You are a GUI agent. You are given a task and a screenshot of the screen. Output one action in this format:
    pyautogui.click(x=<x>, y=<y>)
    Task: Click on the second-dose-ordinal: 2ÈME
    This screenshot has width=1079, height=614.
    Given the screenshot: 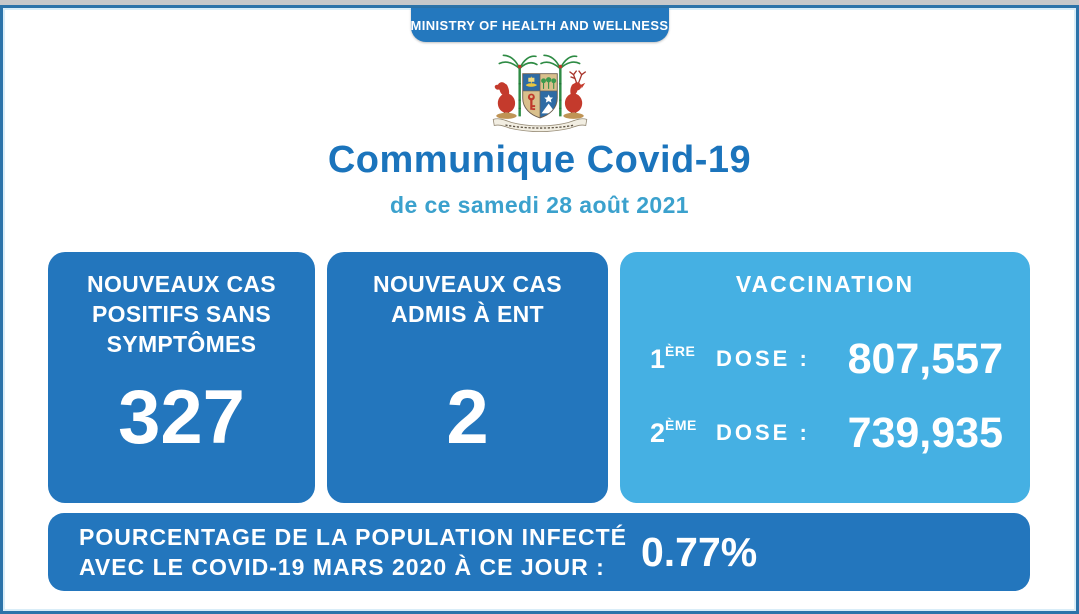 What is the action you would take?
    pyautogui.click(x=683, y=432)
    